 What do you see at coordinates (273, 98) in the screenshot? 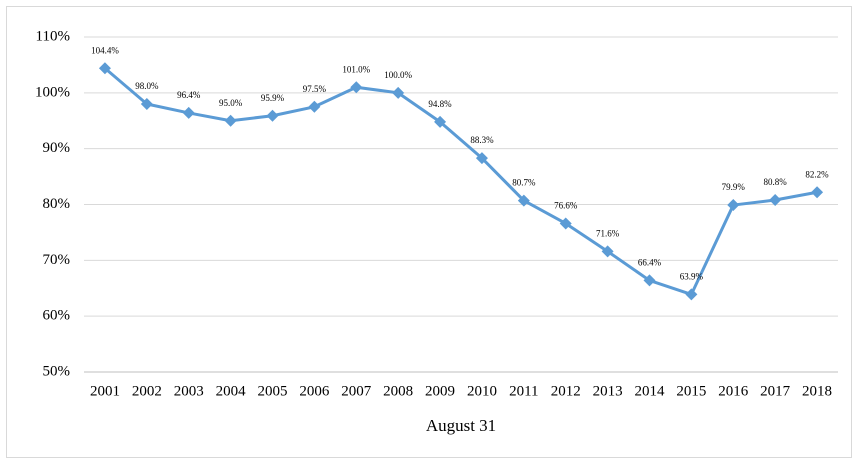
I see `value-label: 95.9%` at bounding box center [273, 98].